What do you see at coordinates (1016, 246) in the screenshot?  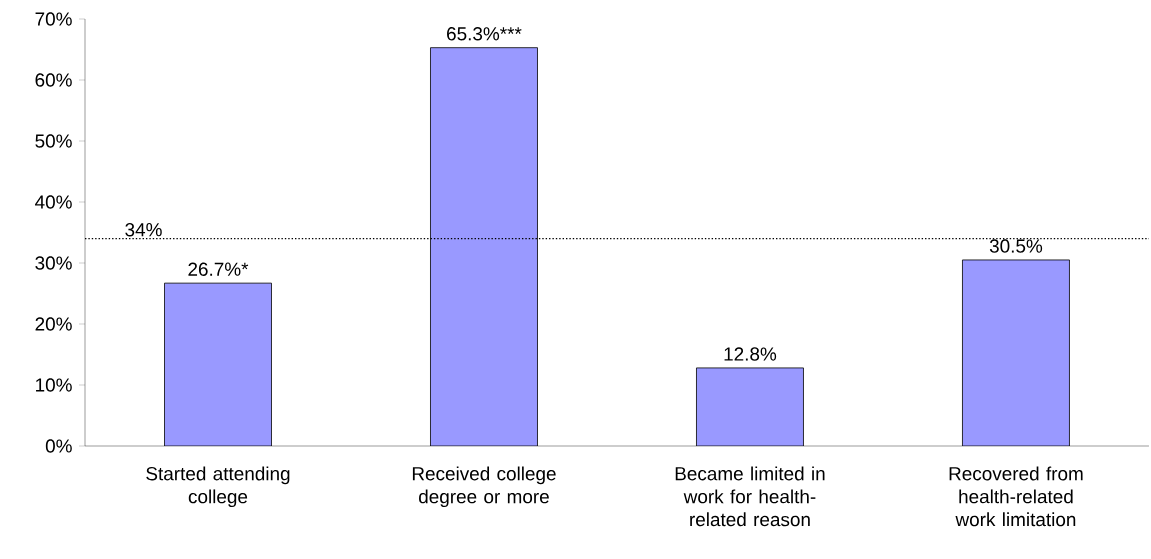 I see `data-label: 30.5%` at bounding box center [1016, 246].